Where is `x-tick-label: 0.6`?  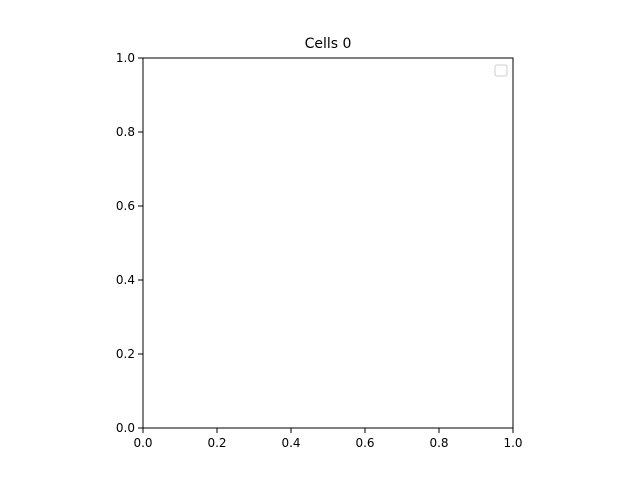 x-tick-label: 0.6 is located at coordinates (364, 443).